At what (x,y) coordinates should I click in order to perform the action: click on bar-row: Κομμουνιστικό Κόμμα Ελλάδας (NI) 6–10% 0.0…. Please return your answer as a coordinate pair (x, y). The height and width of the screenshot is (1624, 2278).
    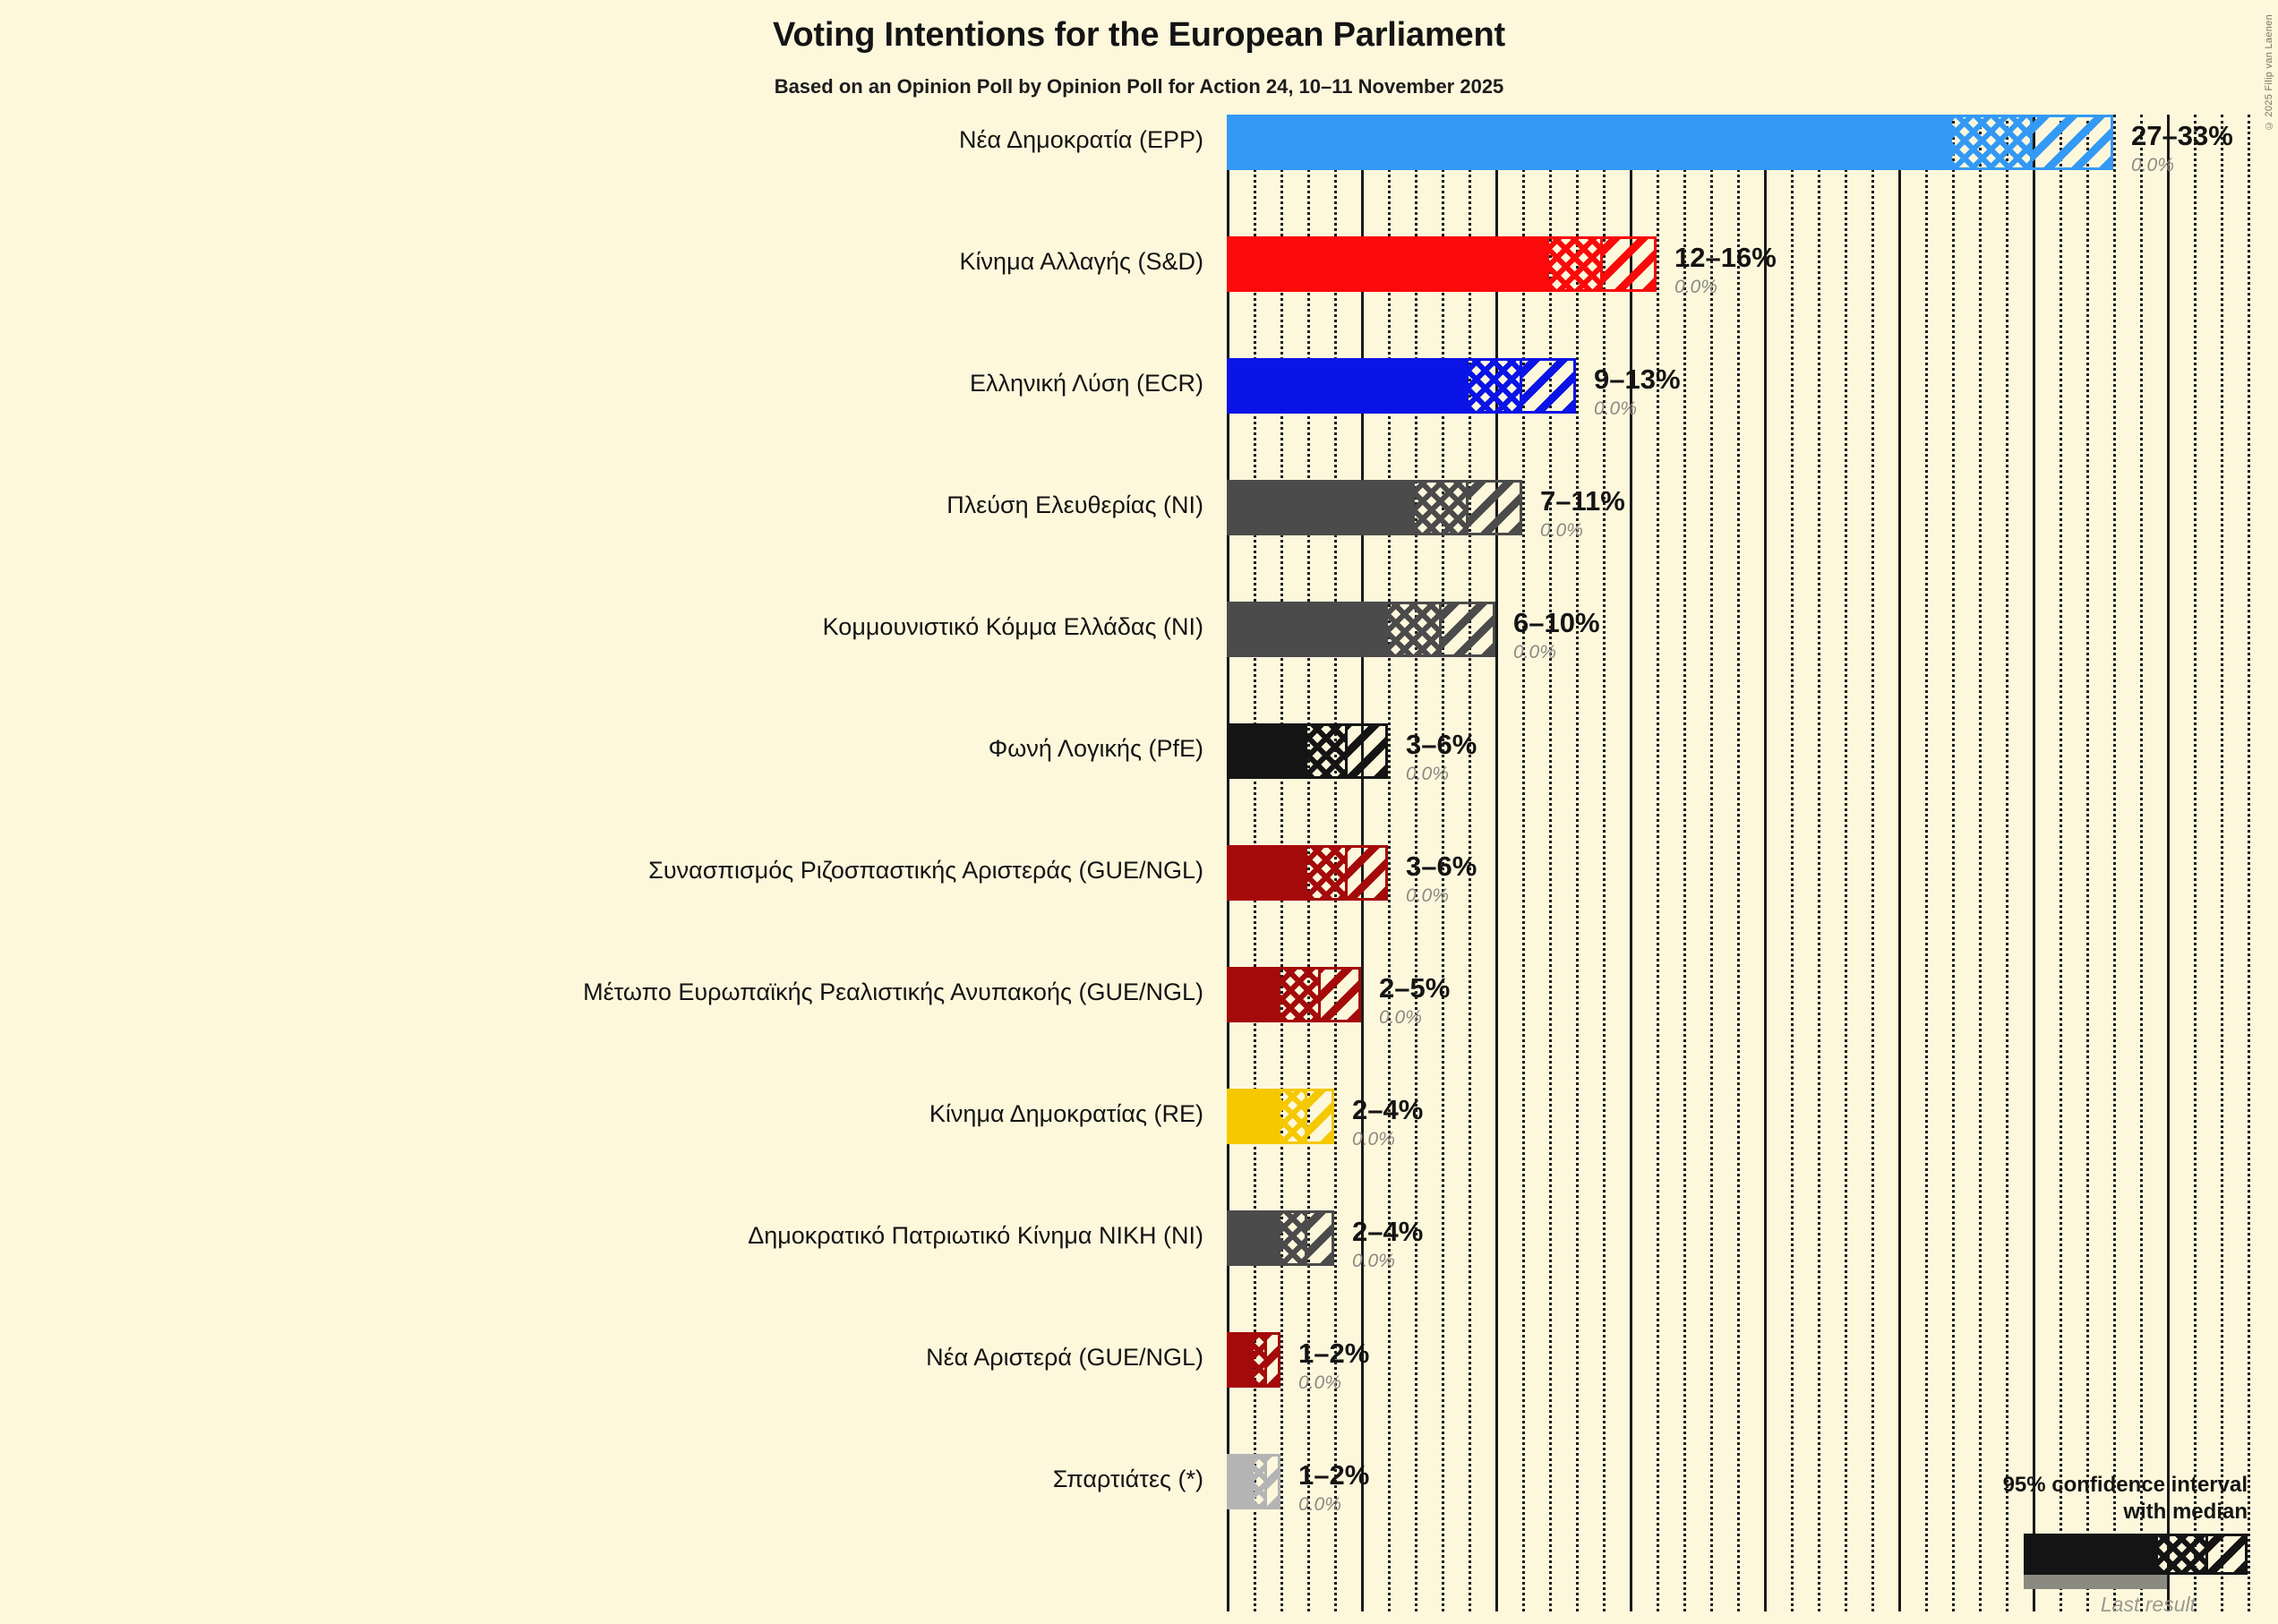
    Looking at the image, I should click on (1139, 632).